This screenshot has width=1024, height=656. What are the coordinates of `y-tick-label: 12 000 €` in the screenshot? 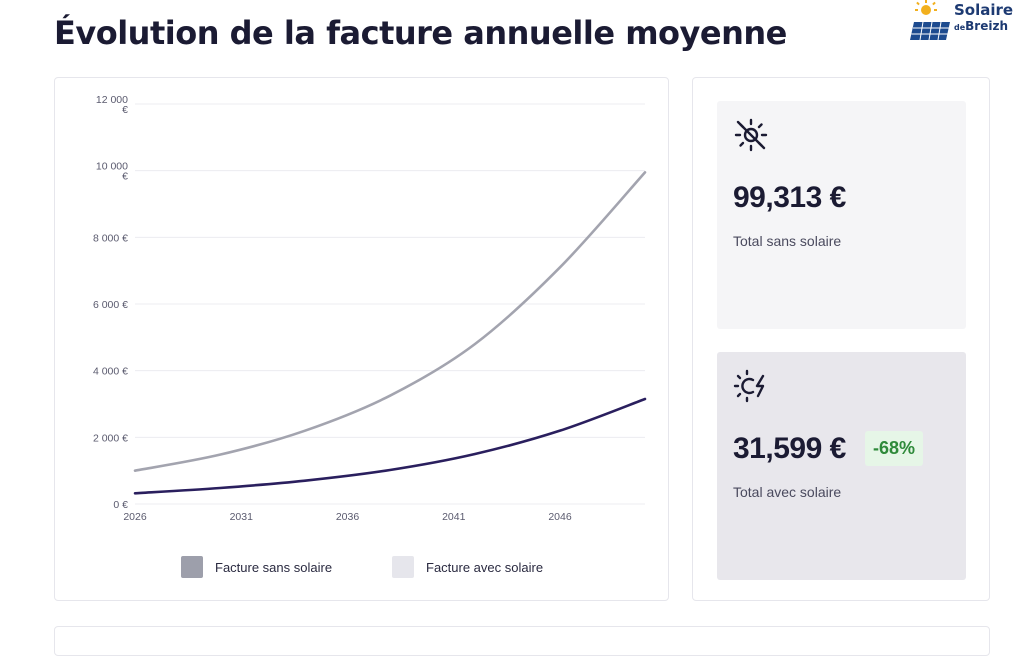 It's located at (112, 105).